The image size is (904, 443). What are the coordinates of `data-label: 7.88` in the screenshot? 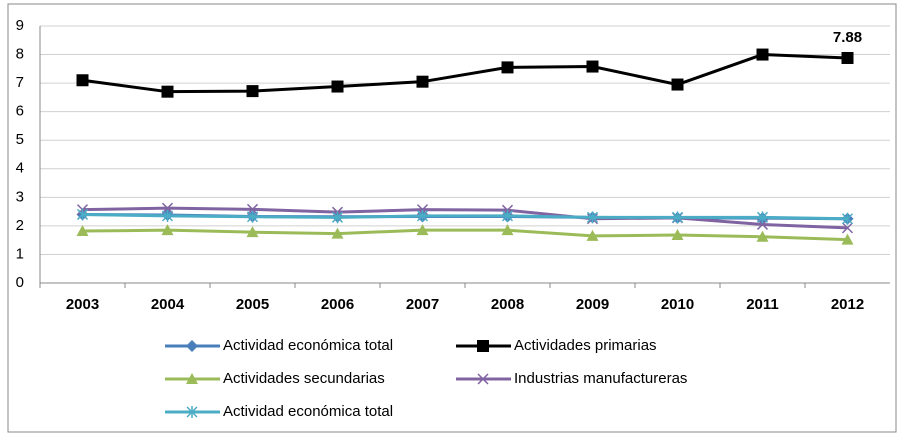 It's located at (847, 37).